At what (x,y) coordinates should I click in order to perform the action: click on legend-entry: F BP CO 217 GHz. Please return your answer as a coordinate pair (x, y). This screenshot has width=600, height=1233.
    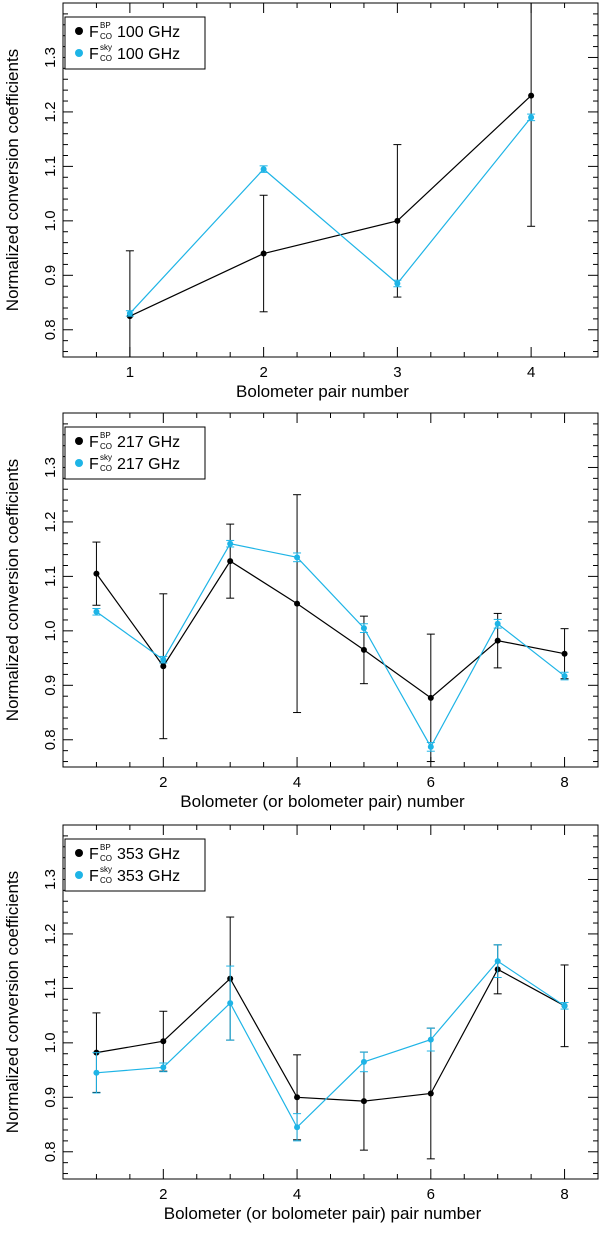
    Looking at the image, I should click on (127, 441).